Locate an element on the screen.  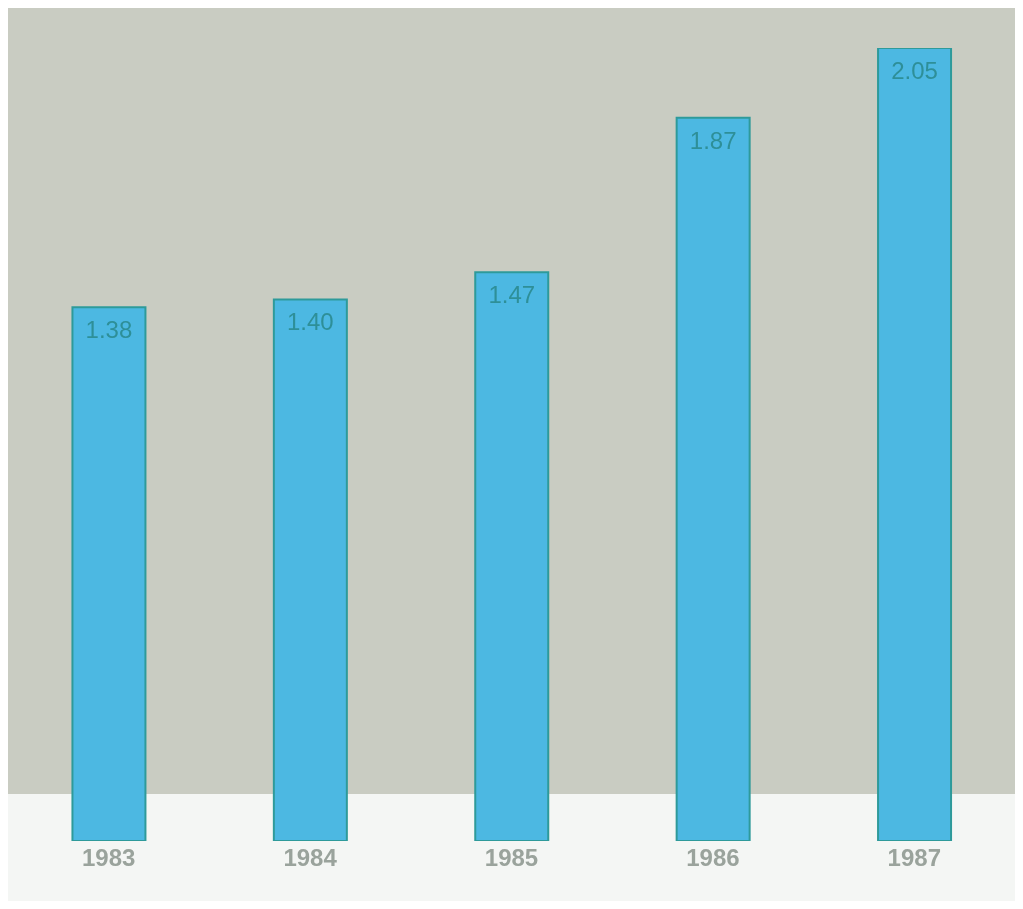
data-label: 1.87 is located at coordinates (713, 140).